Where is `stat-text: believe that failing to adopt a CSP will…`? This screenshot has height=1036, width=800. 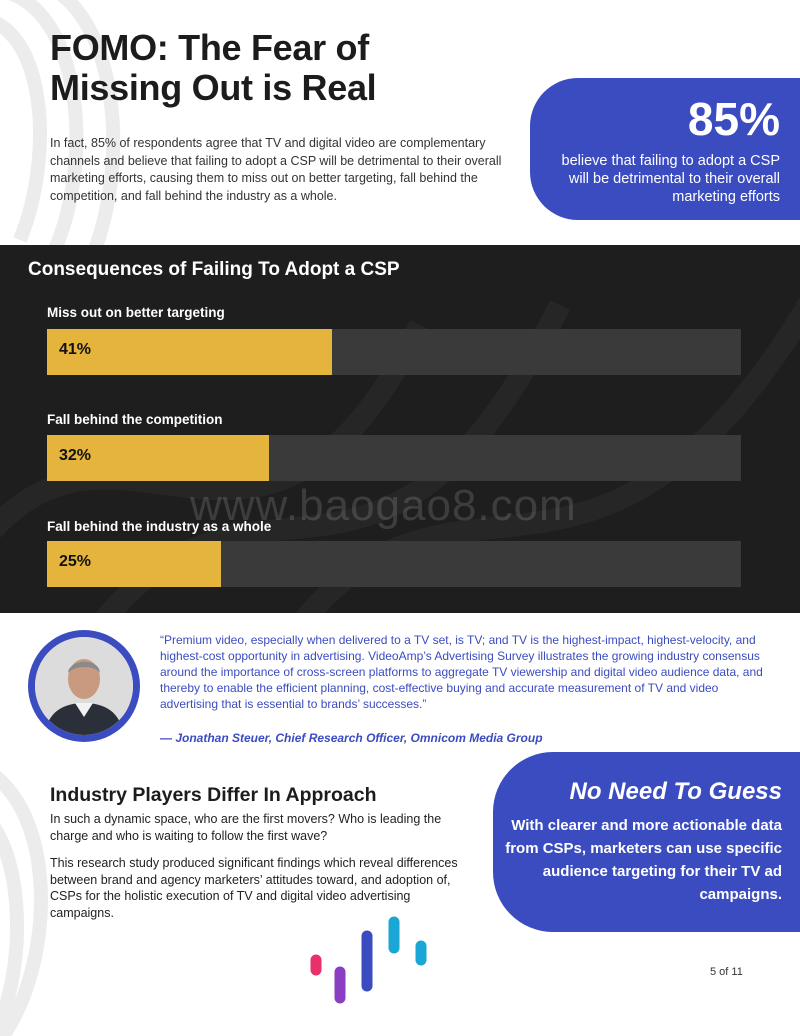 stat-text: believe that failing to adopt a CSP will… is located at coordinates (670, 179).